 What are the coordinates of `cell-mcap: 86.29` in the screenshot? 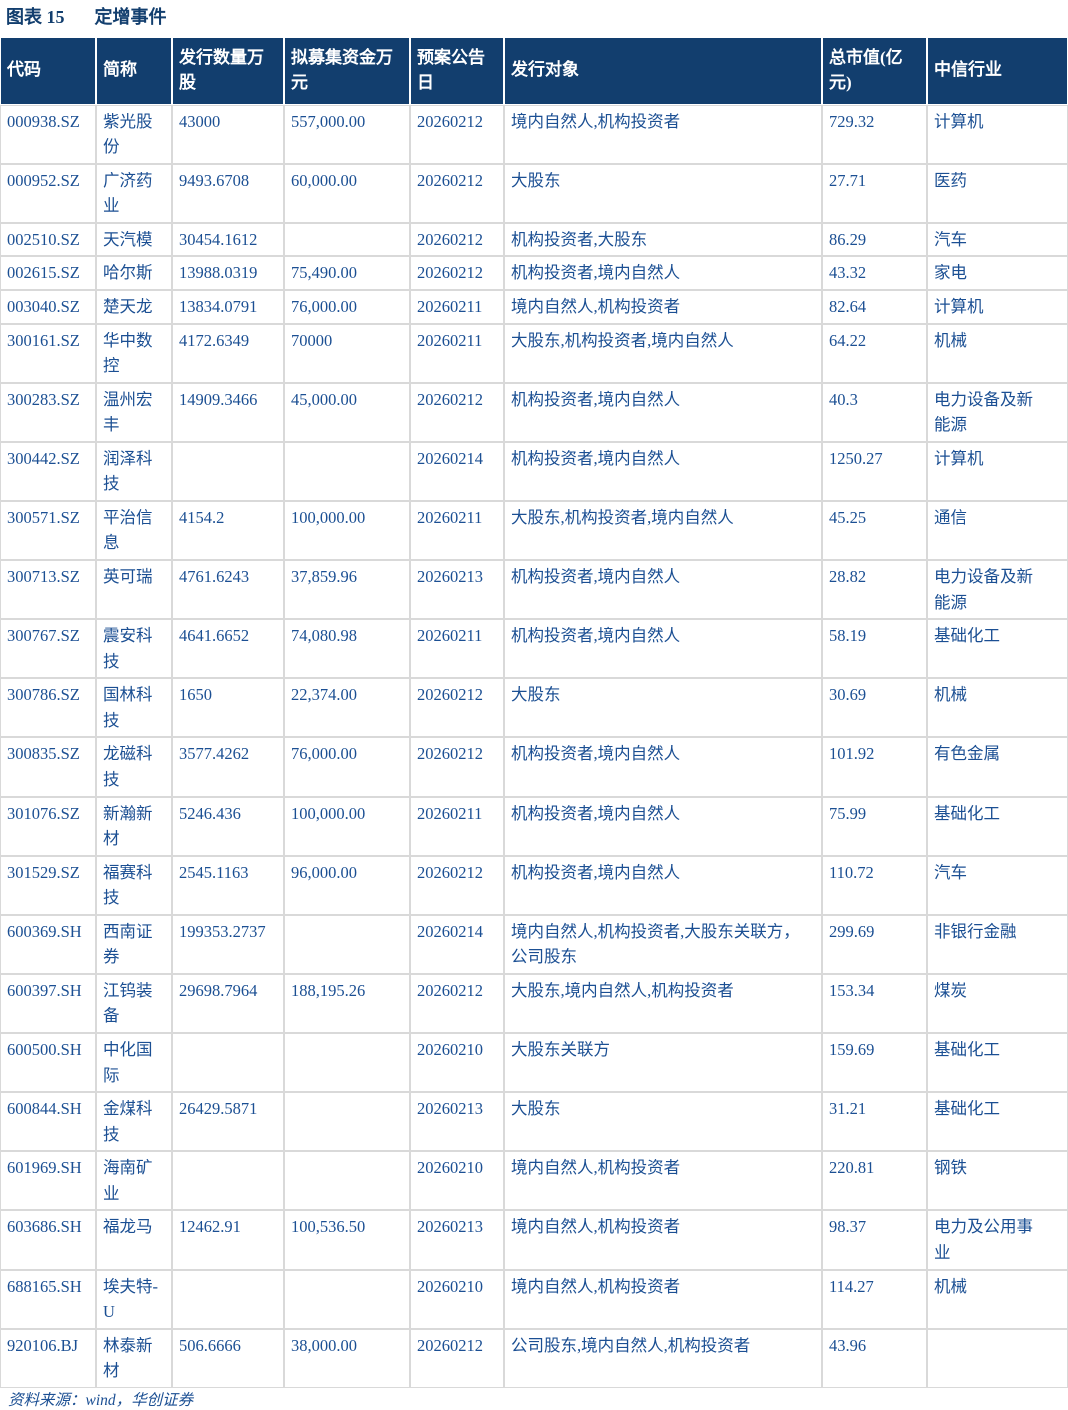 It's located at (874, 239).